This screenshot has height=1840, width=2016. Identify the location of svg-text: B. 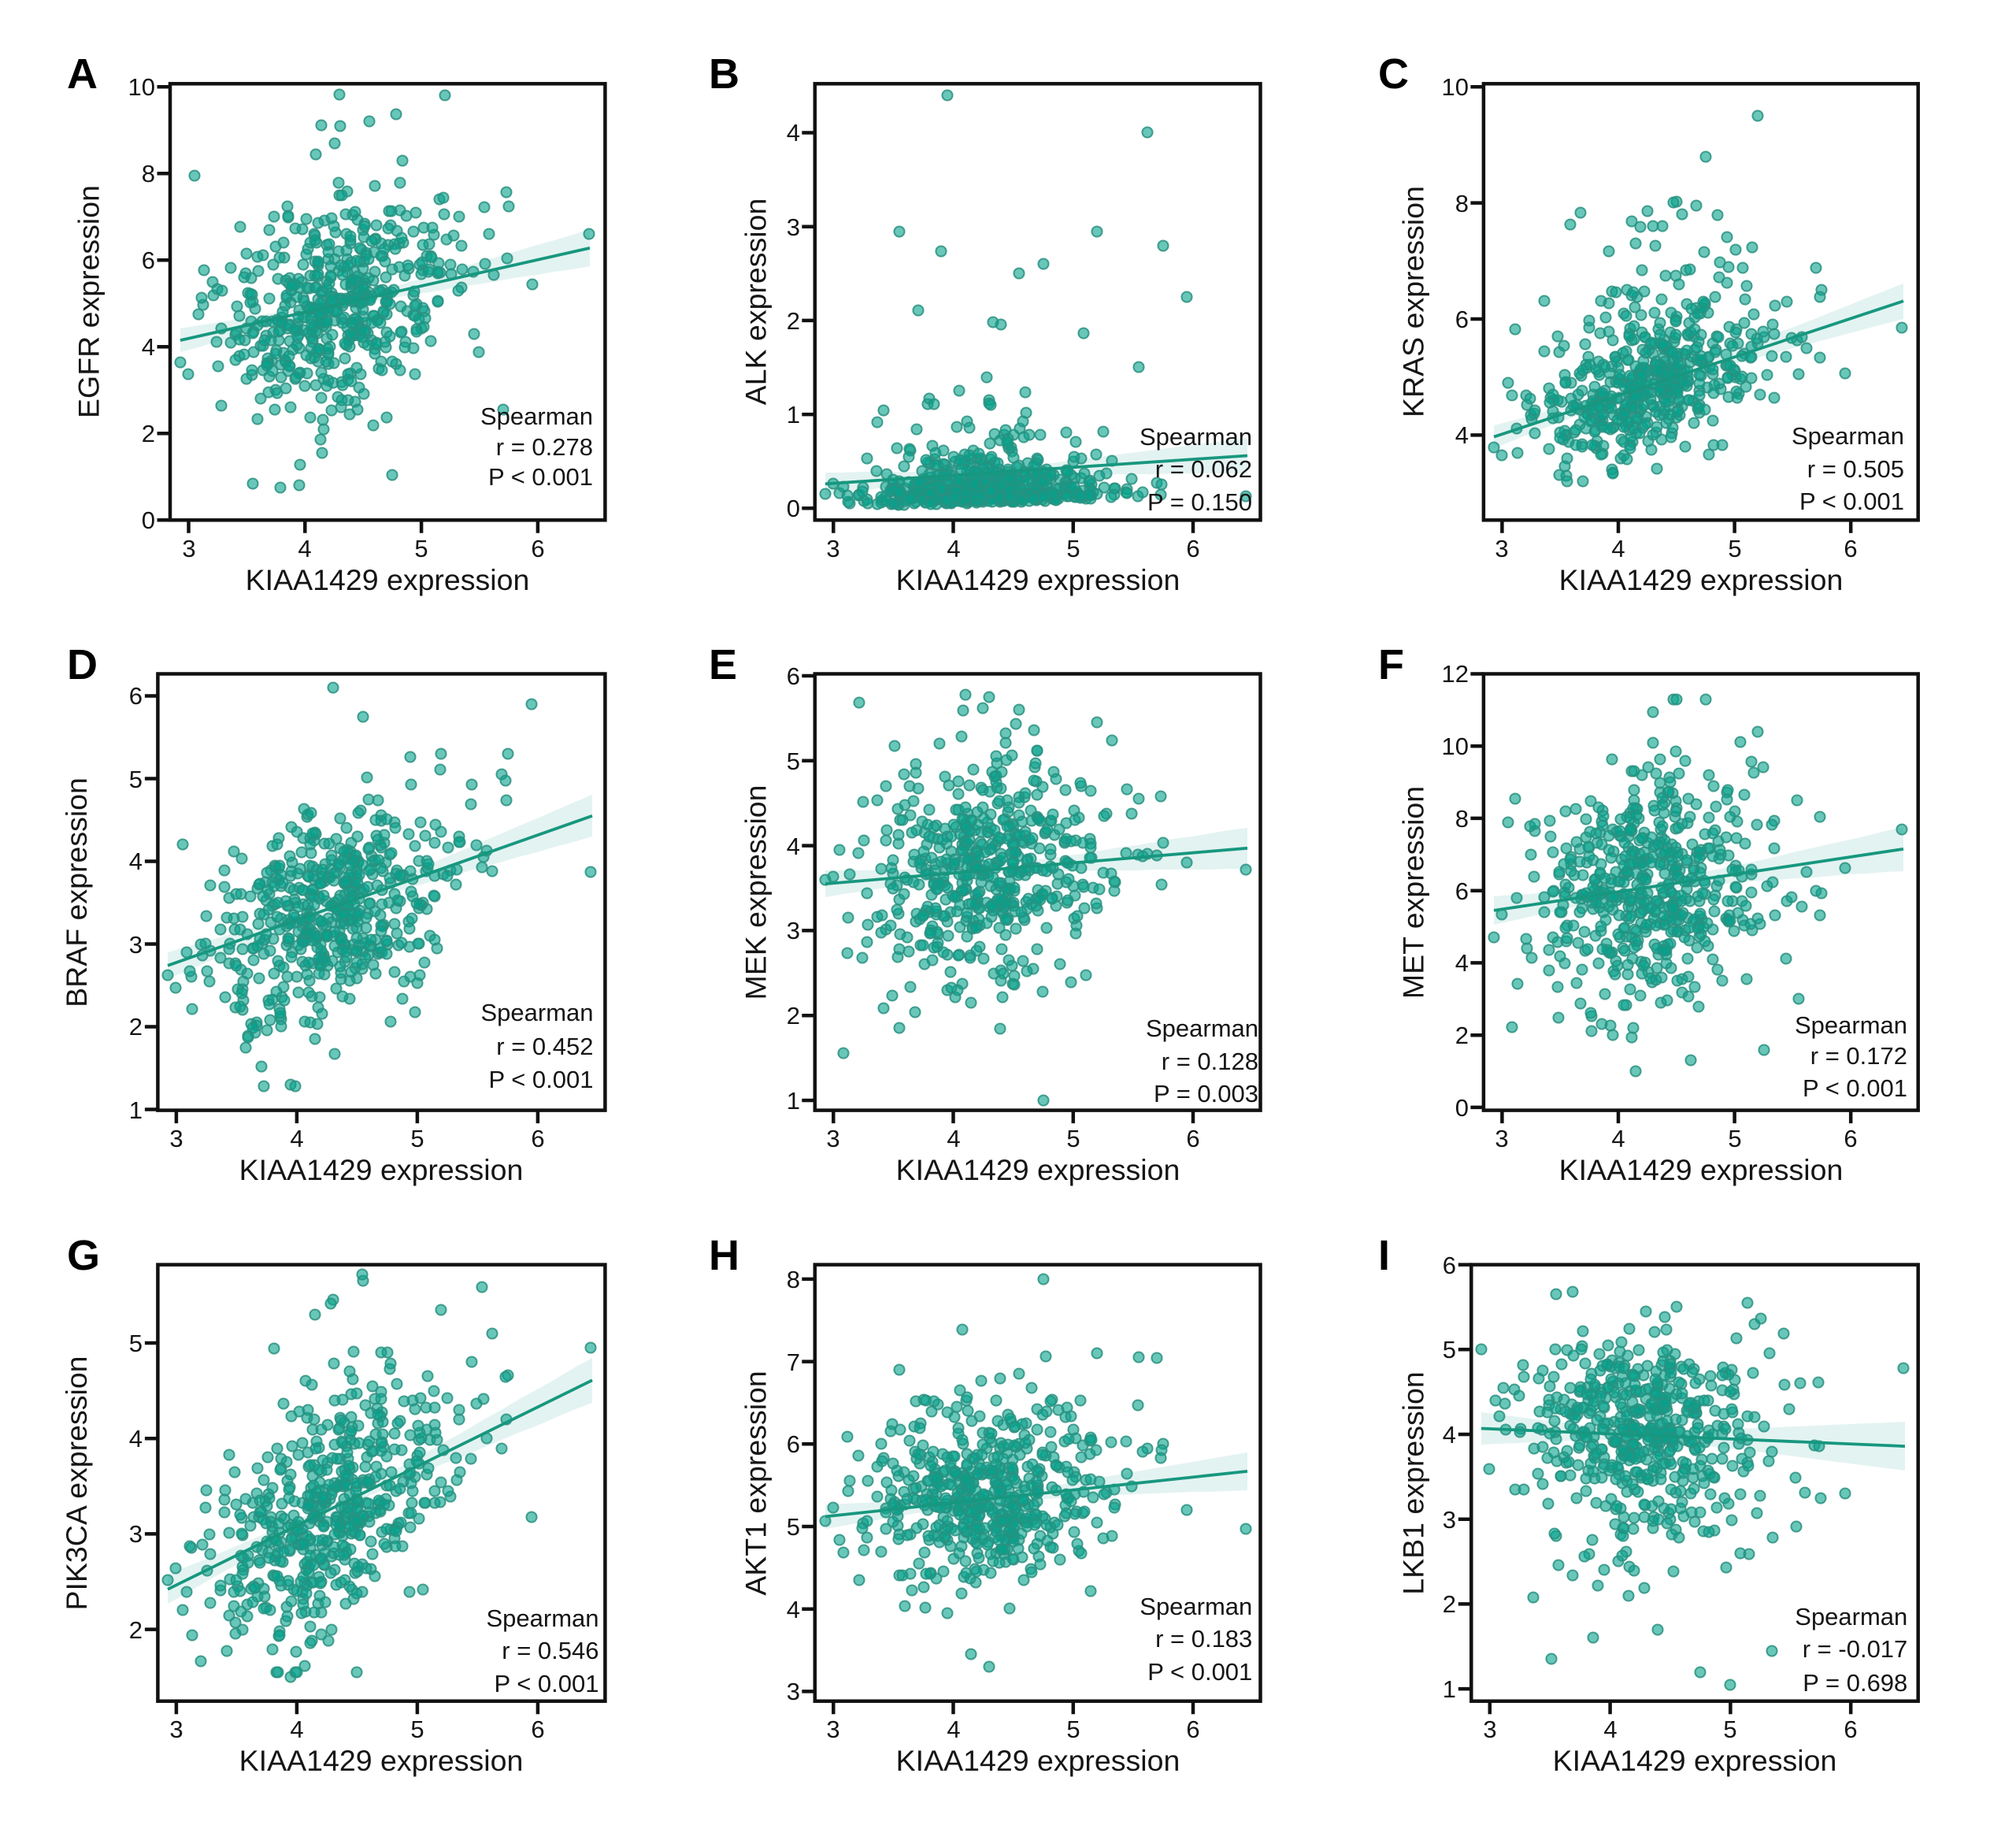
(724, 74).